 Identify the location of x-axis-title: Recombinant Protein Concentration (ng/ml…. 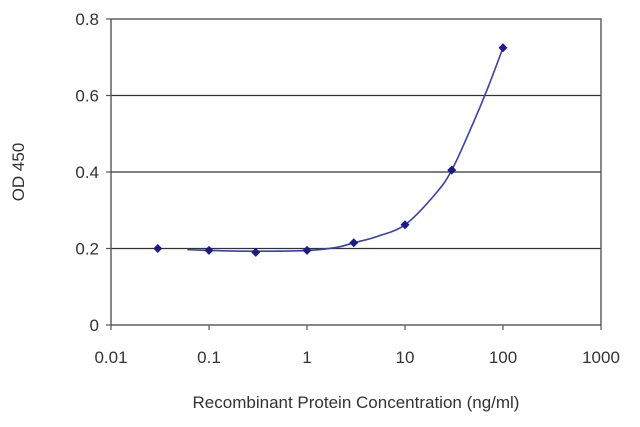
(356, 402).